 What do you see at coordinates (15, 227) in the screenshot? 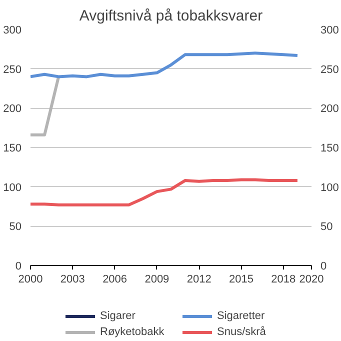
I see `y-tick-label: 50` at bounding box center [15, 227].